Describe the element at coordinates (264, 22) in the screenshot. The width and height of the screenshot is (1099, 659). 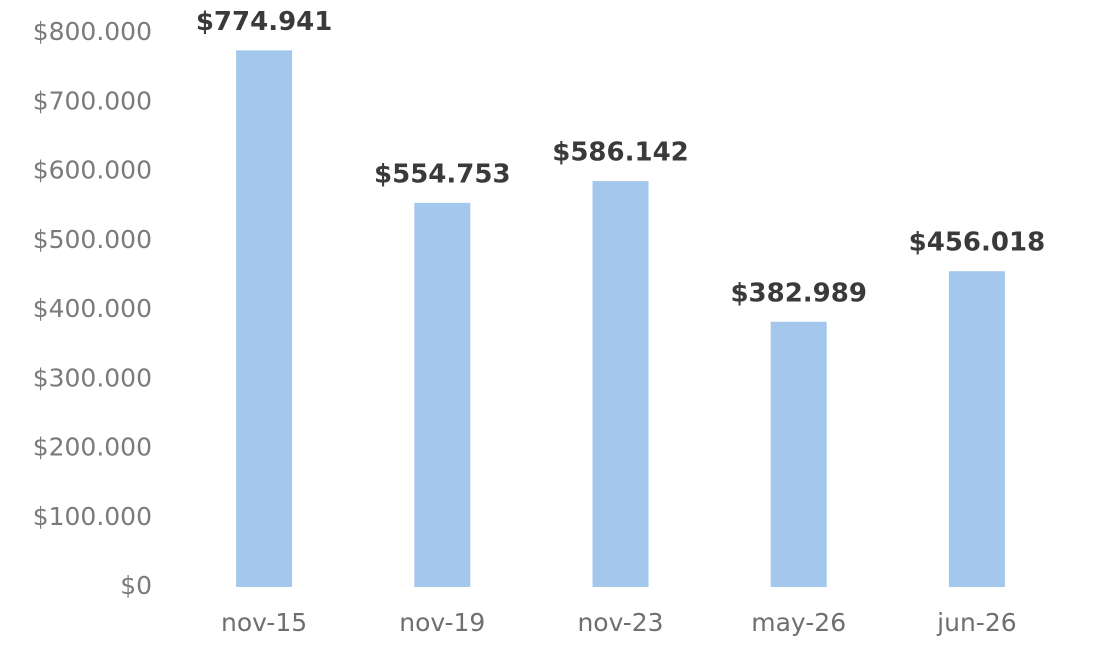
I see `value-label: $774.941` at that location.